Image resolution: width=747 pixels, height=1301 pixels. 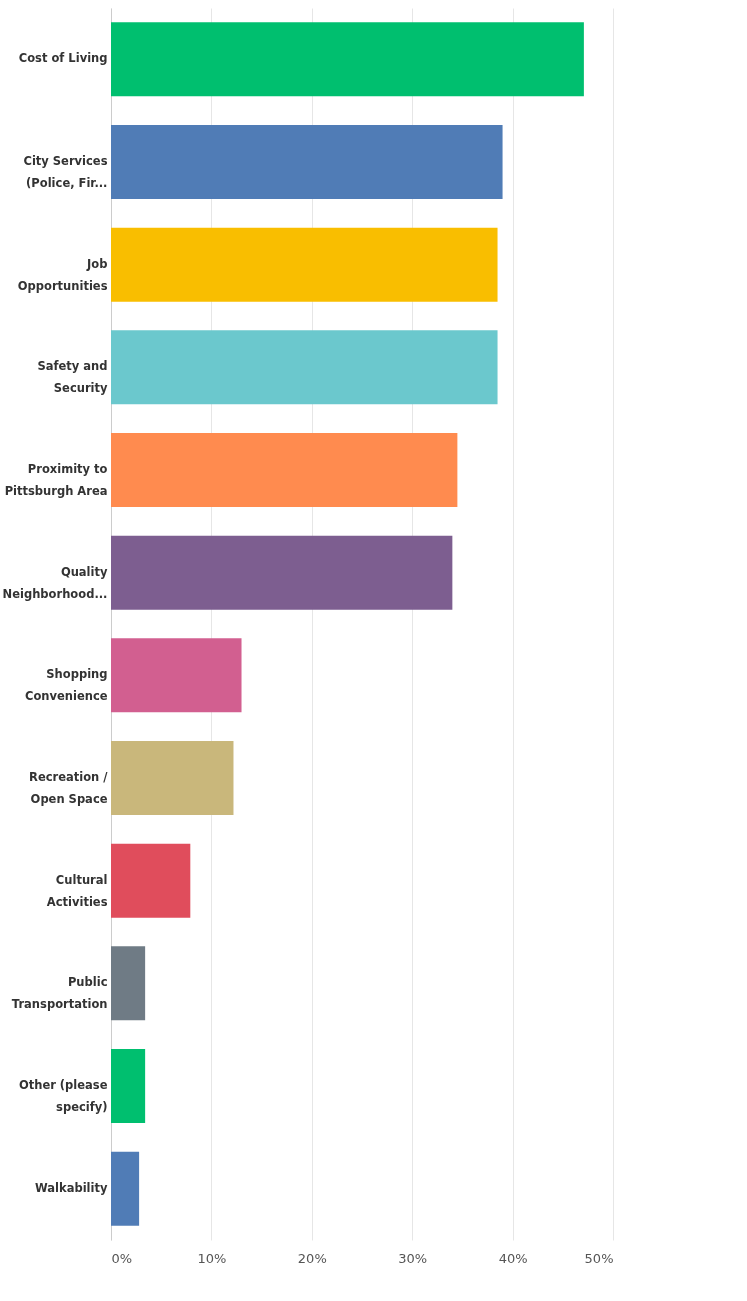 I want to click on y-tick-label: Cost of Living, so click(x=63, y=58).